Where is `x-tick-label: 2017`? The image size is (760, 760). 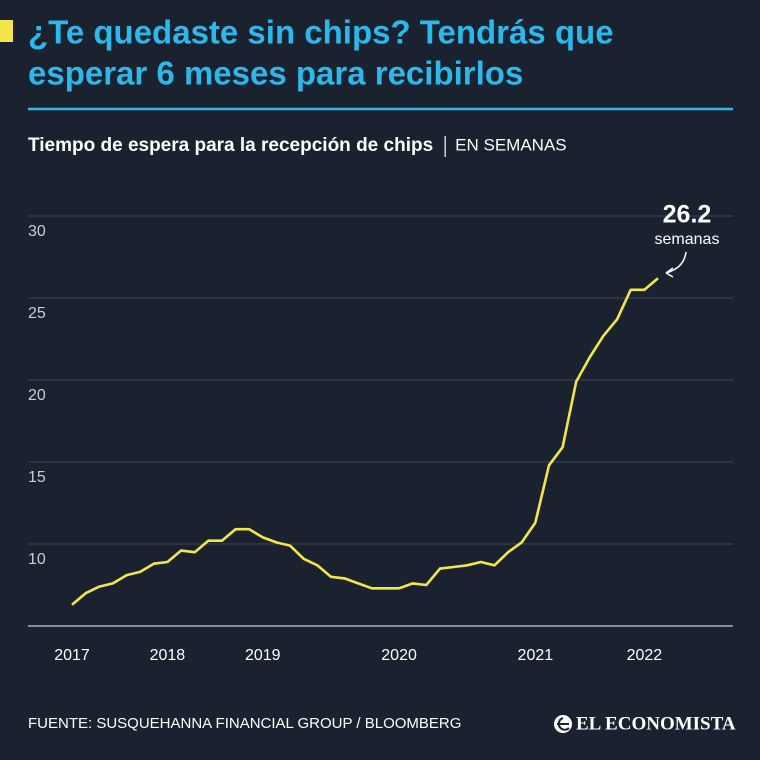 x-tick-label: 2017 is located at coordinates (72, 655).